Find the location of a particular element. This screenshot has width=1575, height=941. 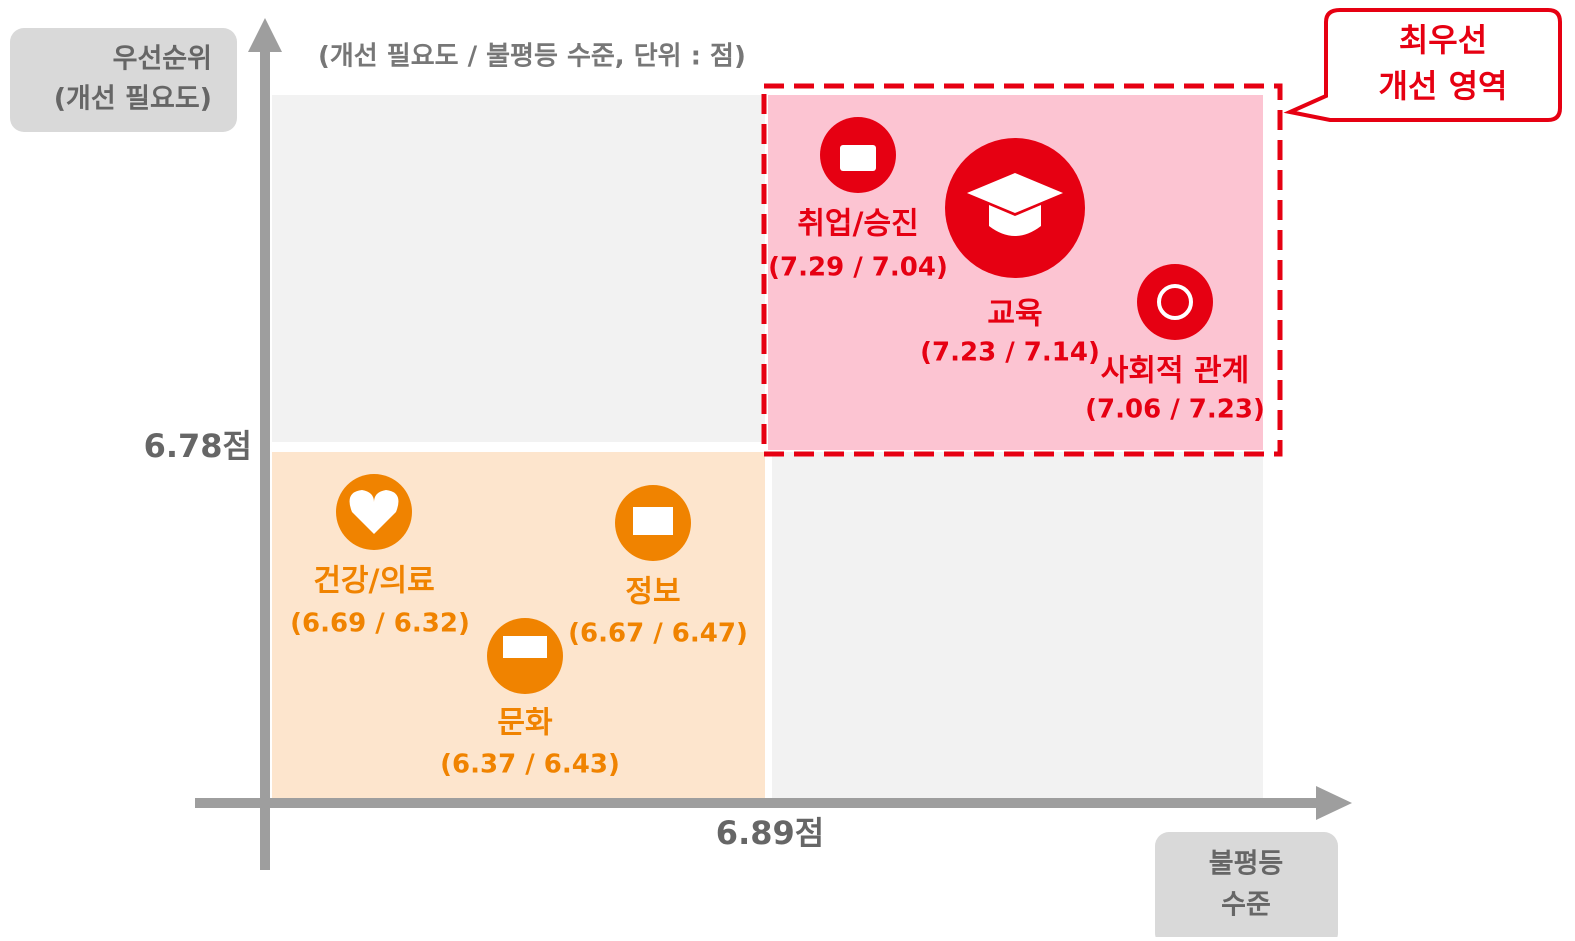

priority-frame is located at coordinates (1022, 270).